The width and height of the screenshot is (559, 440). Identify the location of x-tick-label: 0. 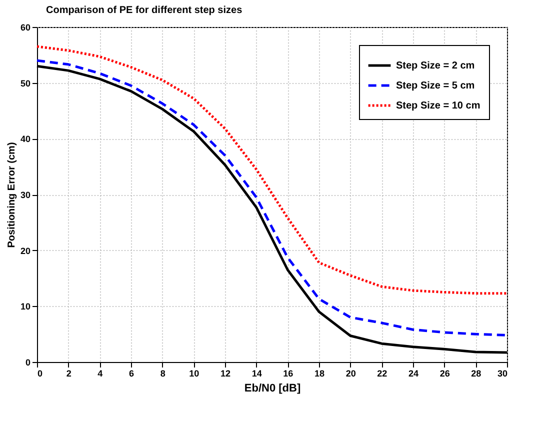
(40, 373).